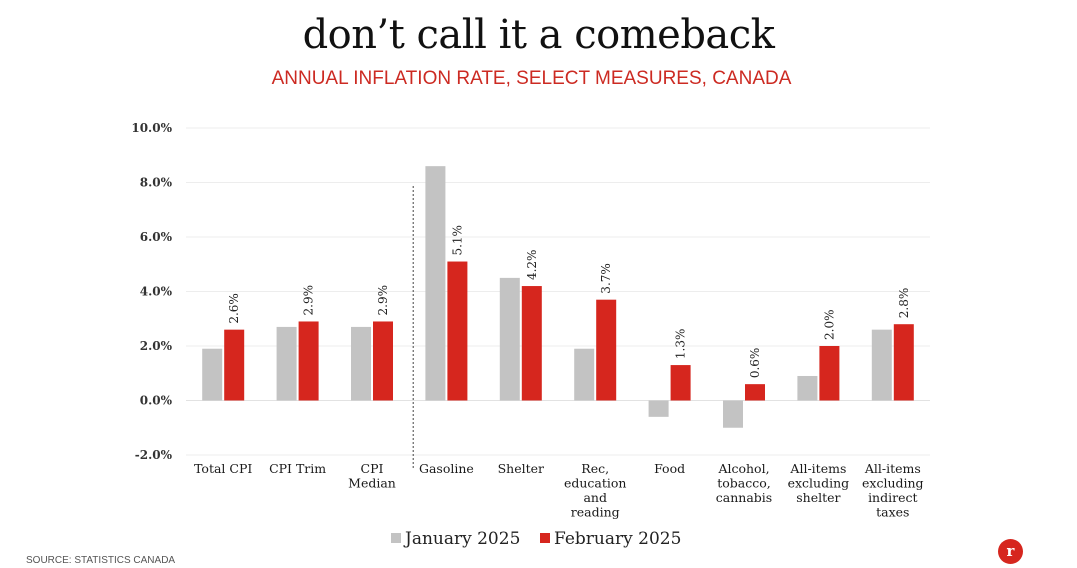 The height and width of the screenshot is (568, 1077). What do you see at coordinates (372, 483) in the screenshot?
I see `category-label: Median` at bounding box center [372, 483].